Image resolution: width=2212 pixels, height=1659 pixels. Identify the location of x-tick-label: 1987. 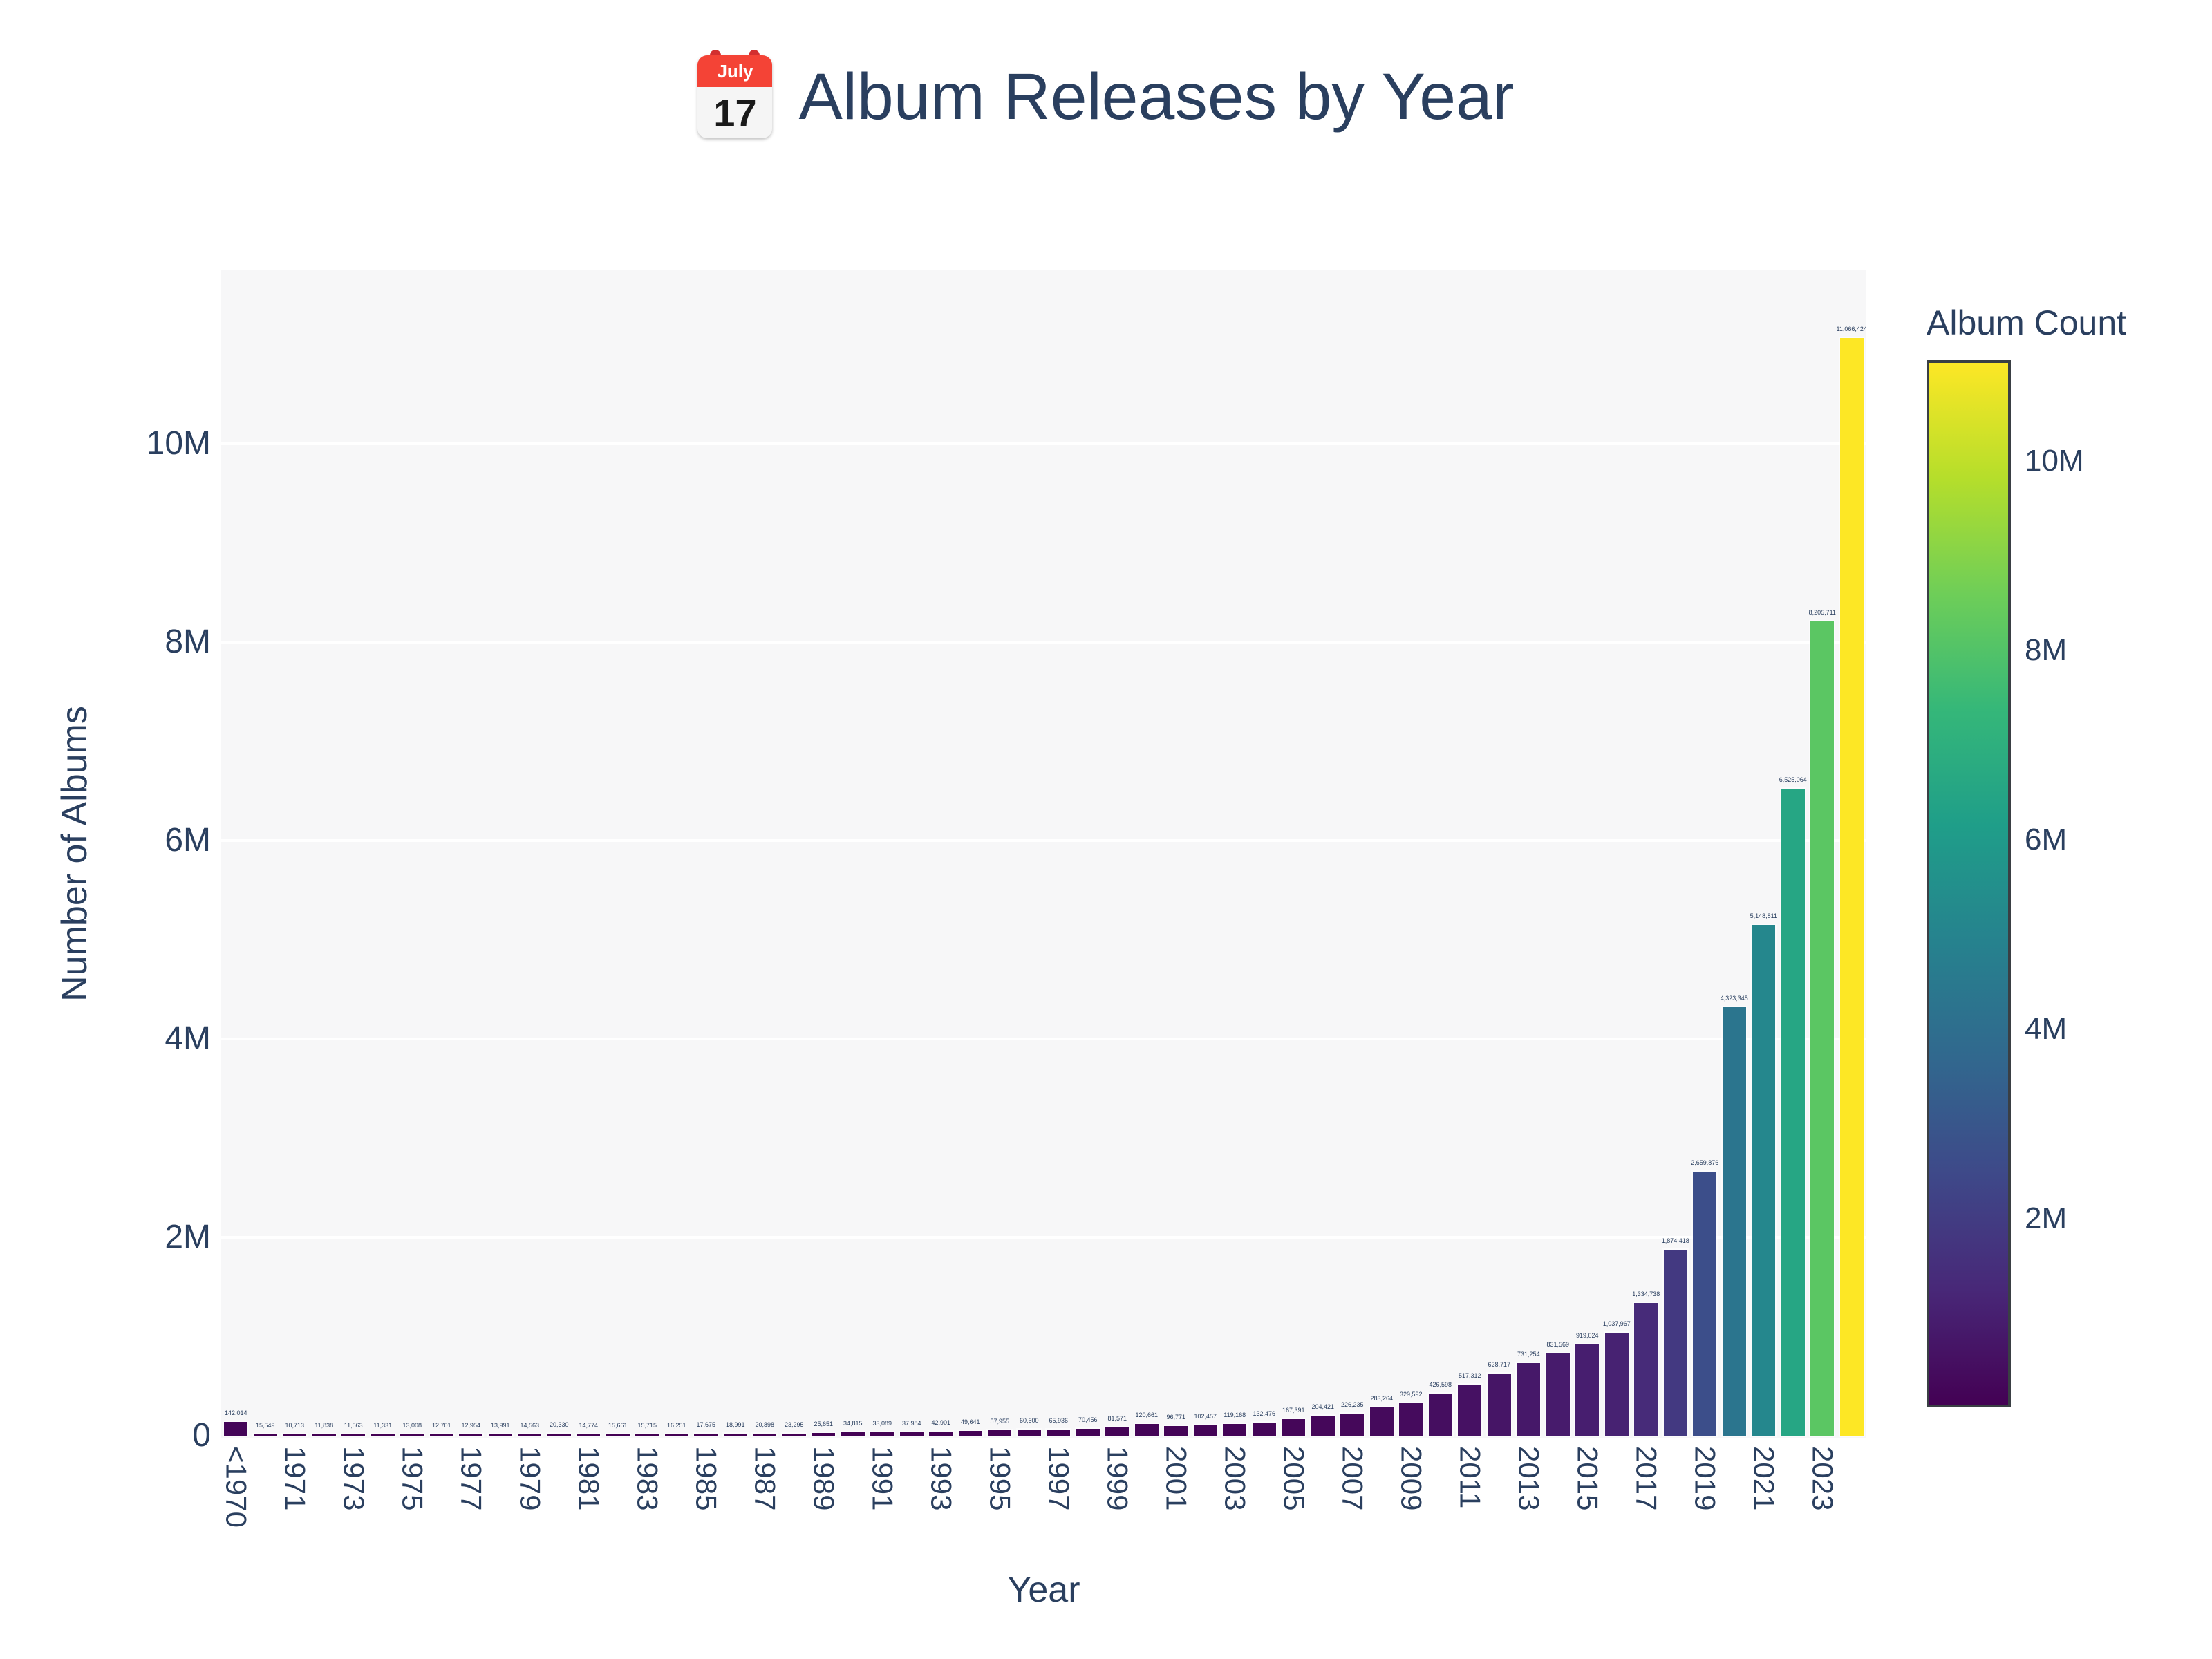
(765, 1479).